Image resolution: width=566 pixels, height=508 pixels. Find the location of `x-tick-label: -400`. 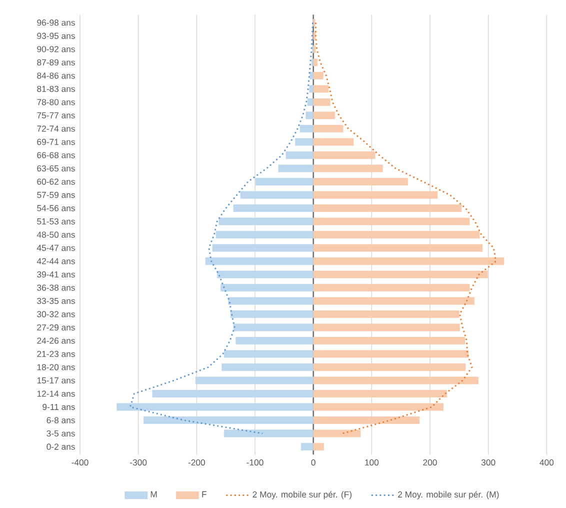

x-tick-label: -400 is located at coordinates (80, 462).